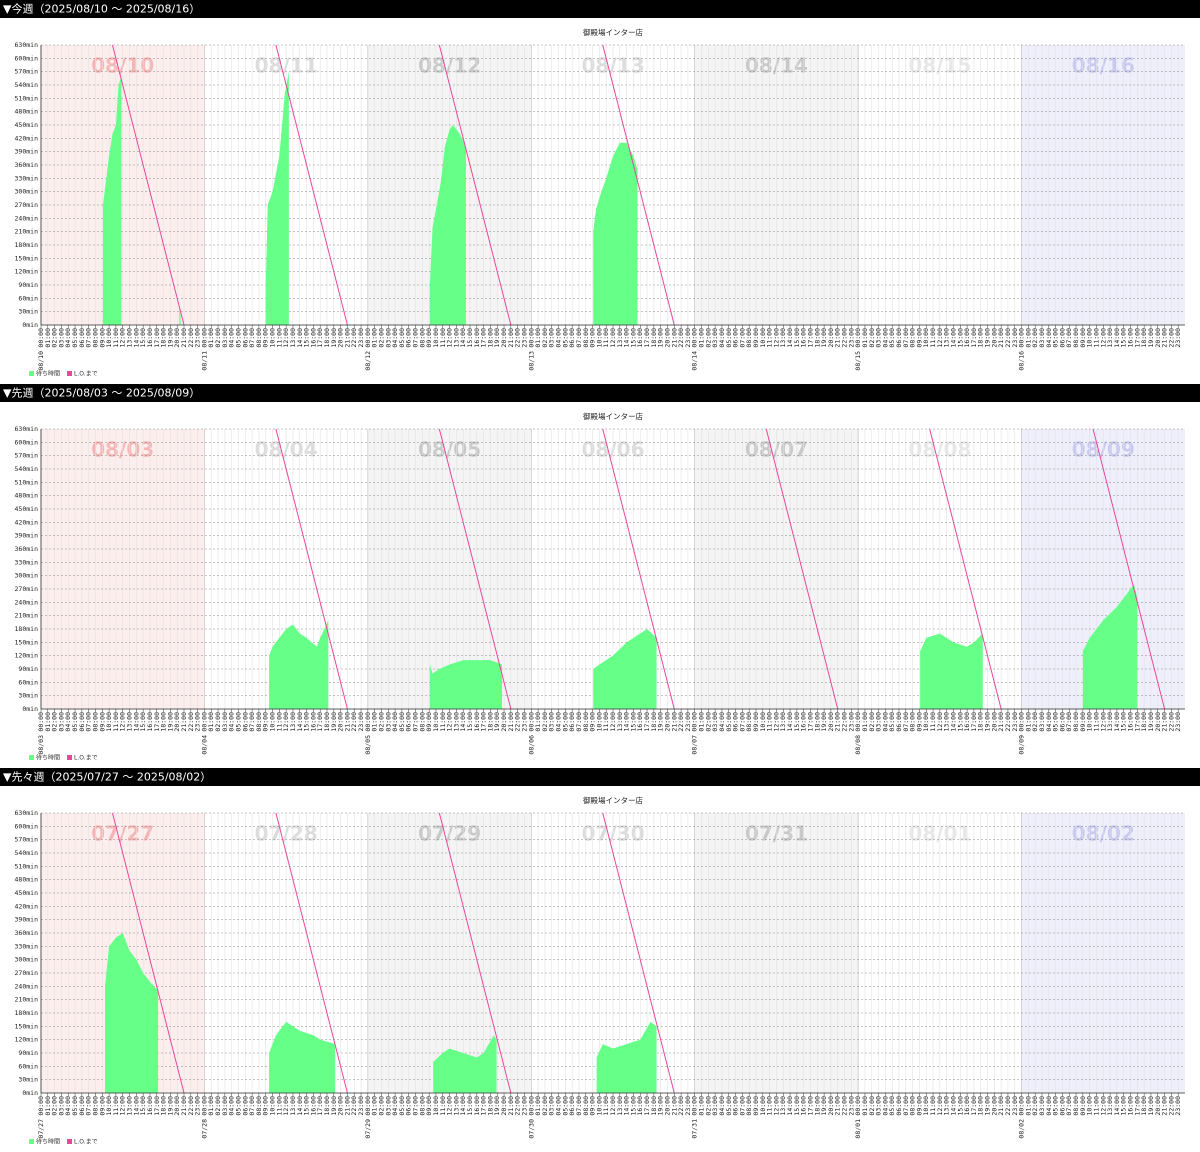 This screenshot has width=1200, height=1152. I want to click on y-tick-label: 180min, so click(27, 629).